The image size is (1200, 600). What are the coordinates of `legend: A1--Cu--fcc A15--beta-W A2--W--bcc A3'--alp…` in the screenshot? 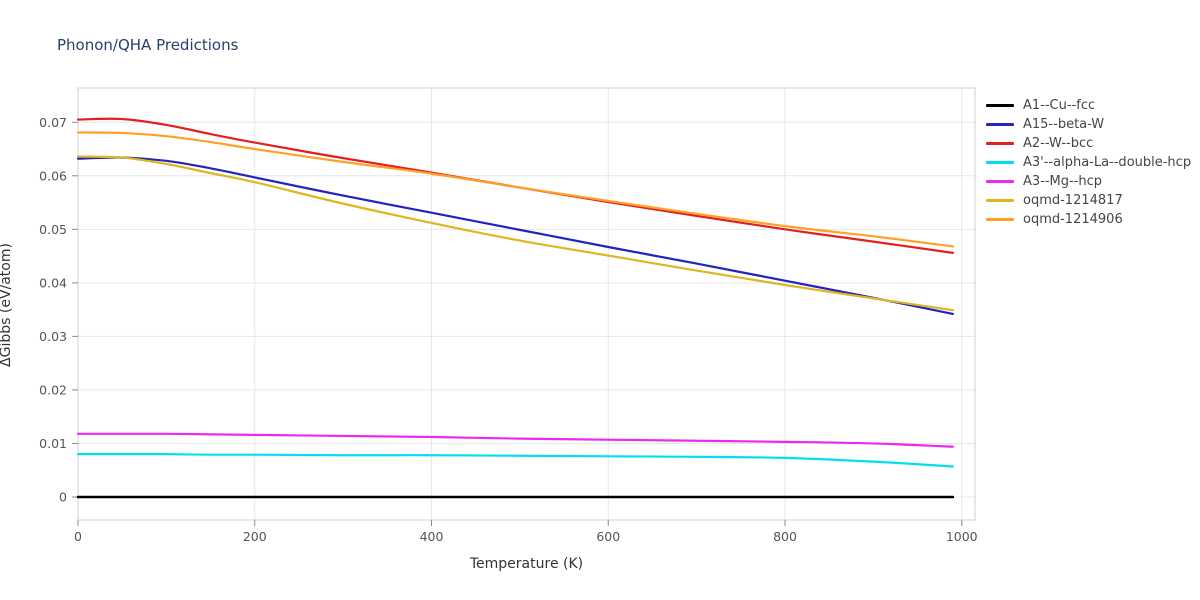 It's located at (1089, 162).